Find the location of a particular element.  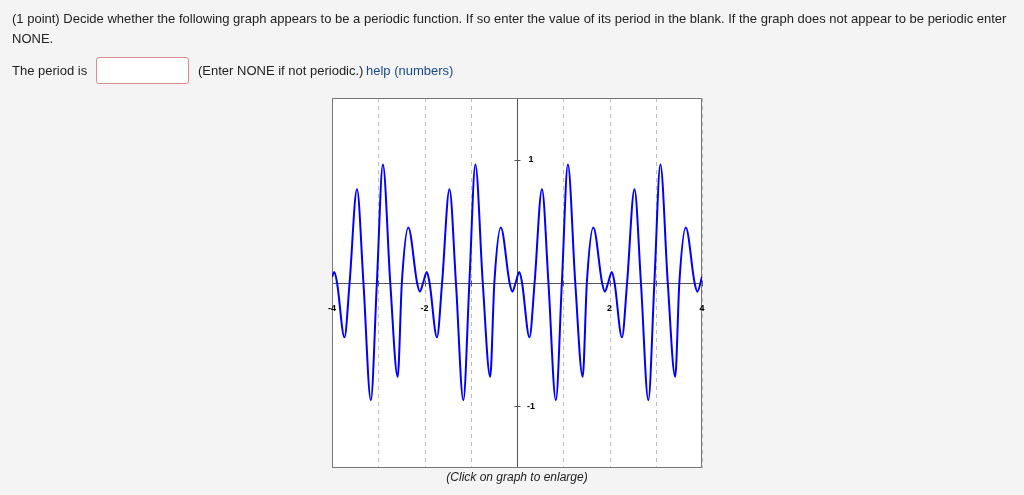

y-tick-label: 1 is located at coordinates (531, 159).